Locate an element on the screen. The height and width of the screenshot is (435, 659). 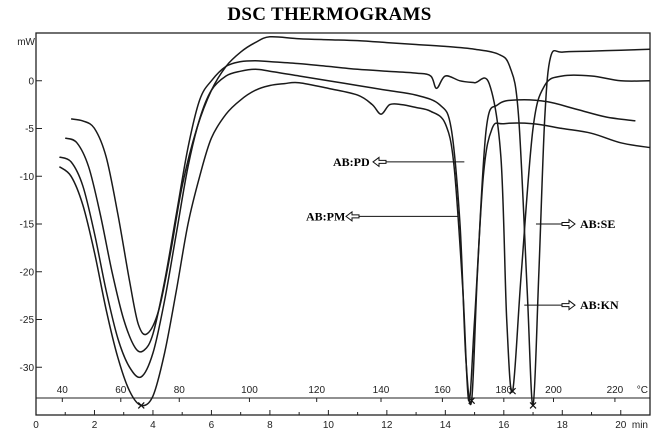
annotation-ab-pd: AB:PD is located at coordinates (399, 162).